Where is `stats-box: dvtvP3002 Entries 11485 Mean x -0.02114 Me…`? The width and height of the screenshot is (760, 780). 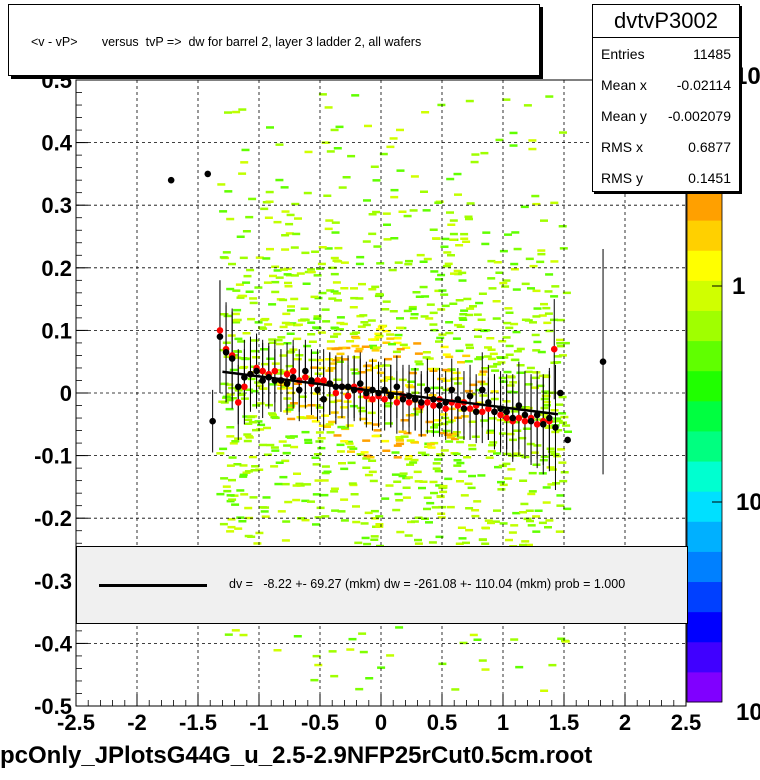
stats-box: dvtvP3002 Entries 11485 Mean x -0.02114 Me… is located at coordinates (666, 98).